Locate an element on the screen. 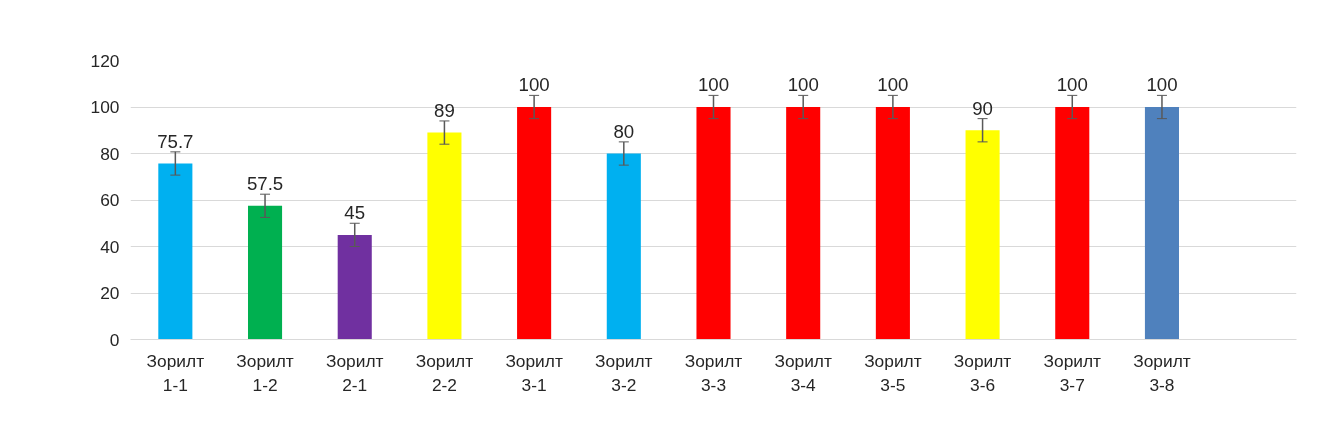 The height and width of the screenshot is (439, 1321). y-tick-label: 100 is located at coordinates (105, 107).